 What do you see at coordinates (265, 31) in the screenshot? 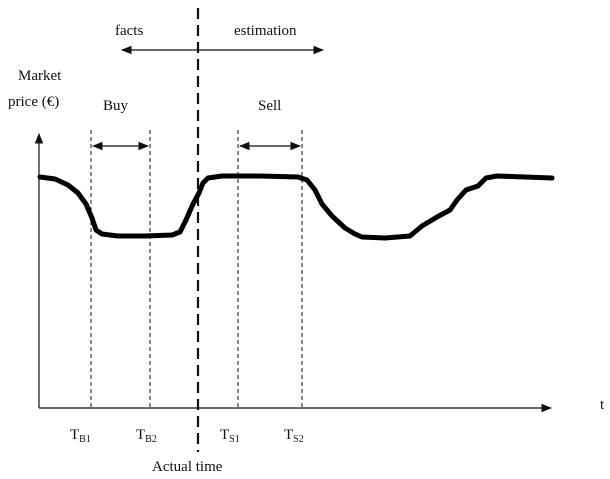
I see `estimation-label: estimation` at bounding box center [265, 31].